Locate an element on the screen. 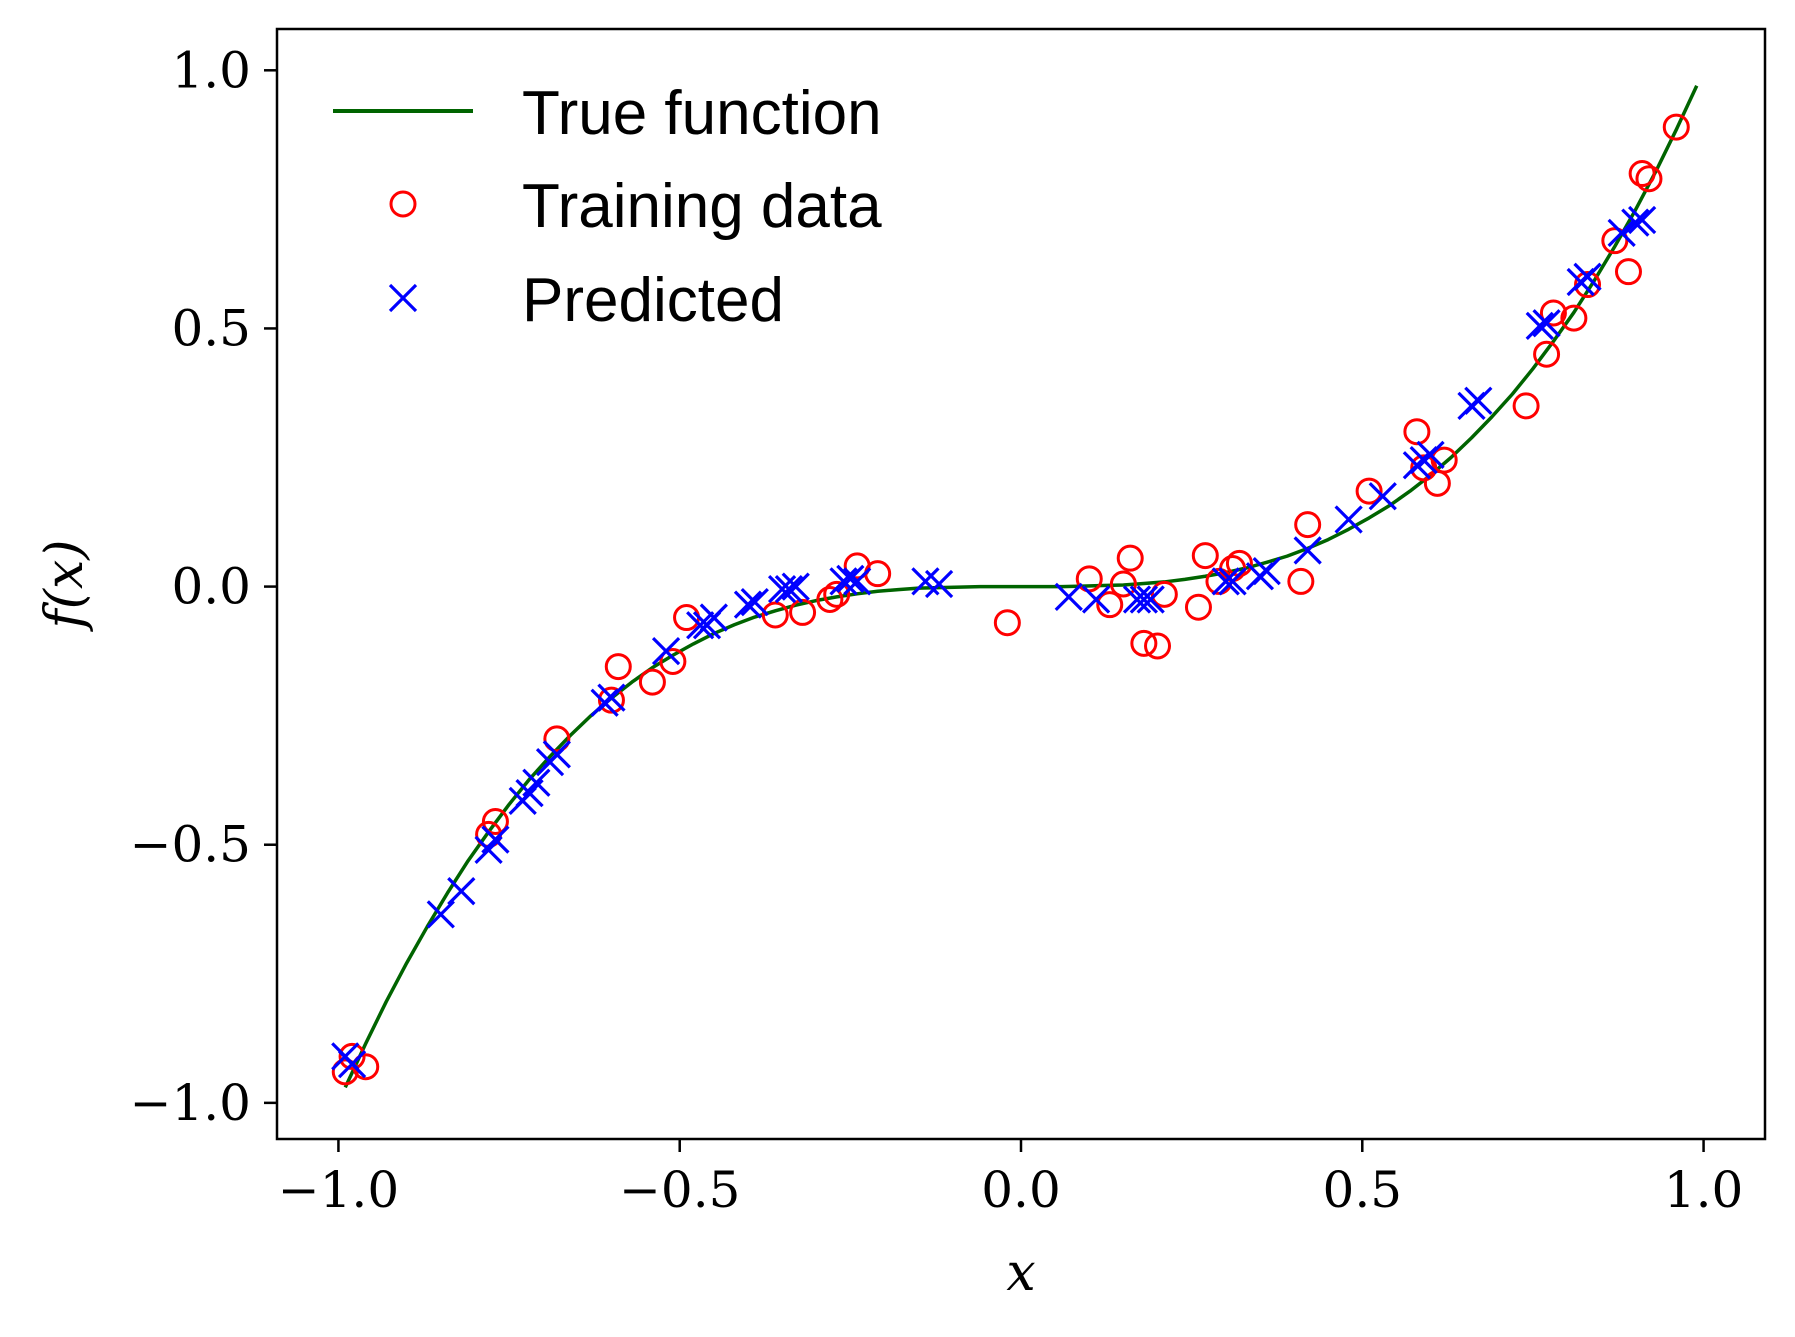 The height and width of the screenshot is (1337, 1795). y-tick-label: 1.0 is located at coordinates (211, 70).